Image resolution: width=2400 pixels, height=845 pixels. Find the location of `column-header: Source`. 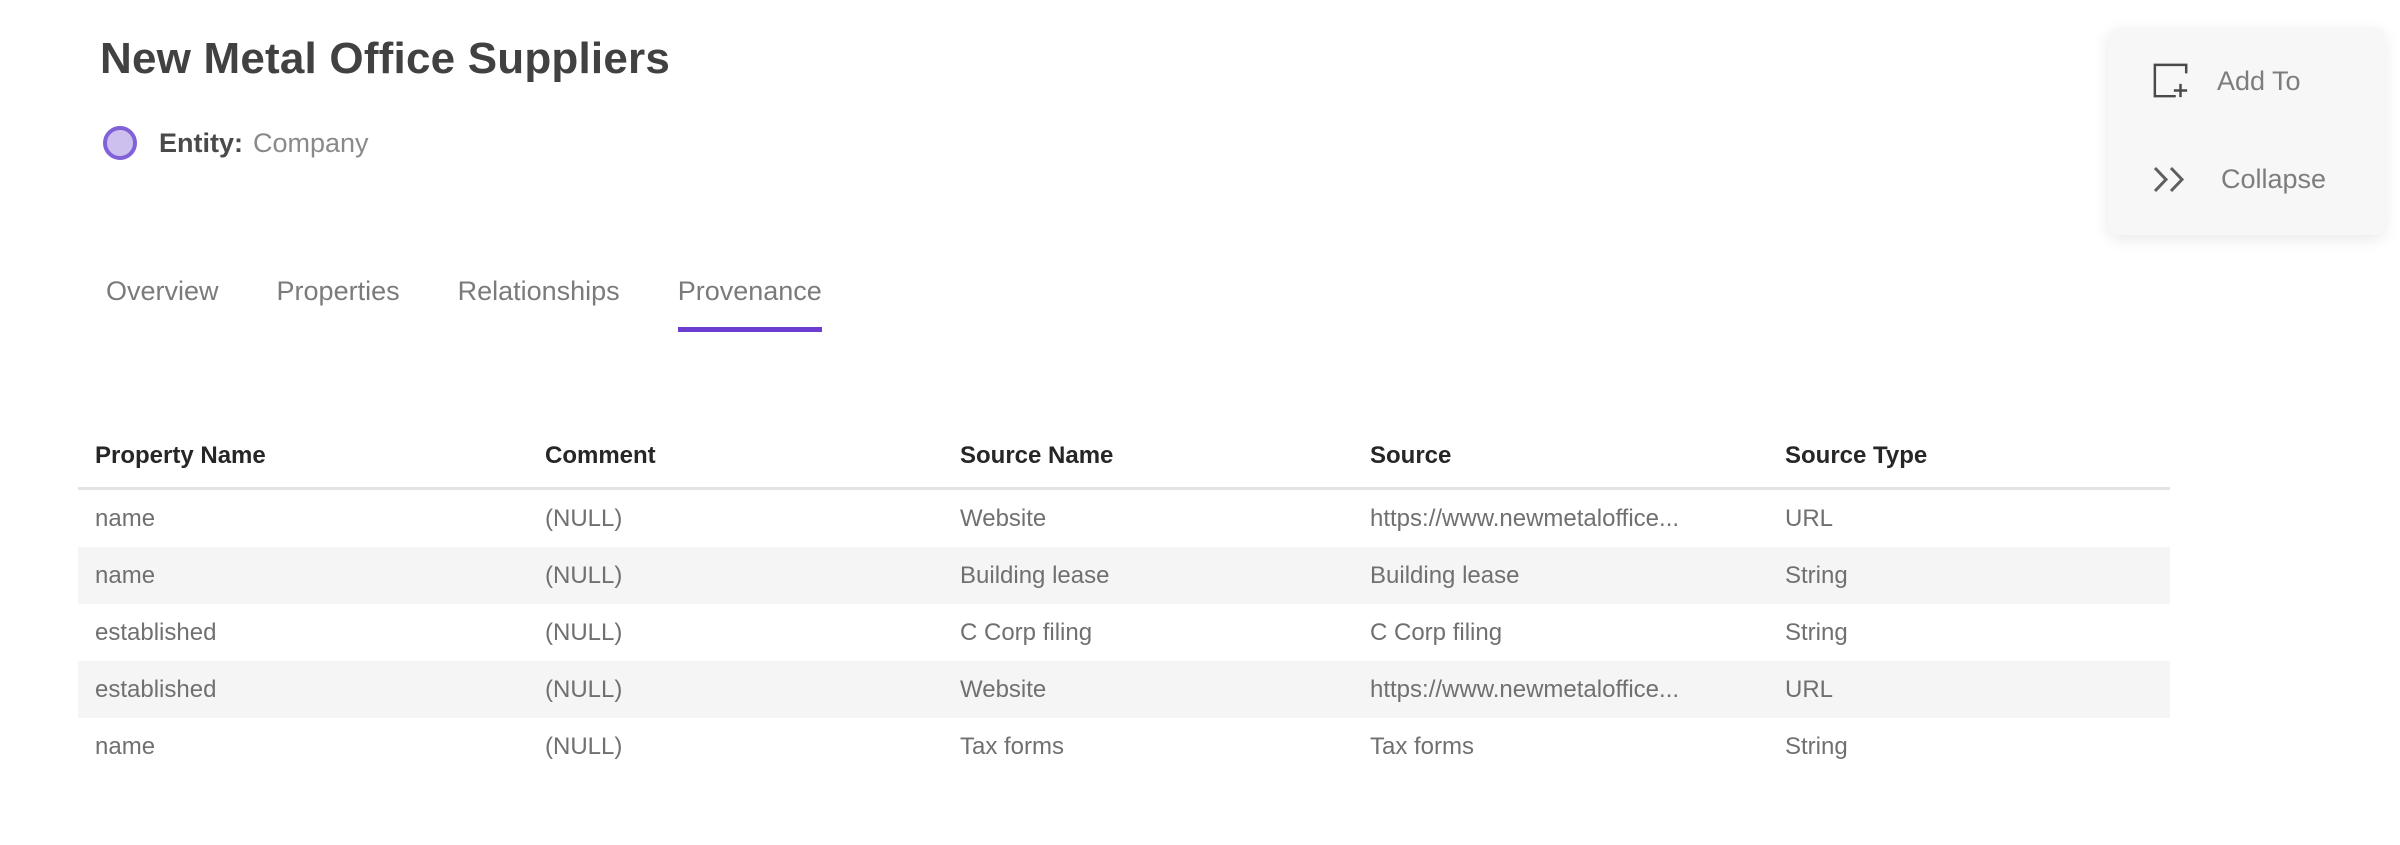

column-header: Source is located at coordinates (1411, 455).